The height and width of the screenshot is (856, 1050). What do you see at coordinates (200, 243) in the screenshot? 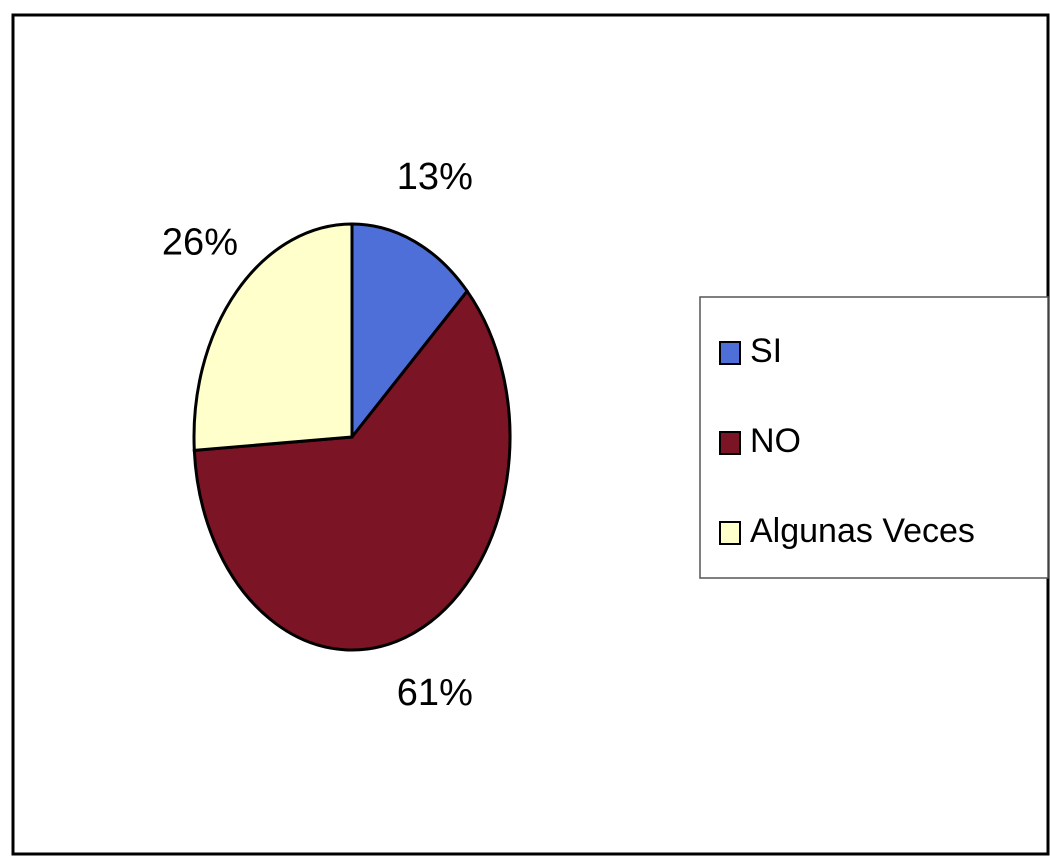
I see `data-label: 26%` at bounding box center [200, 243].